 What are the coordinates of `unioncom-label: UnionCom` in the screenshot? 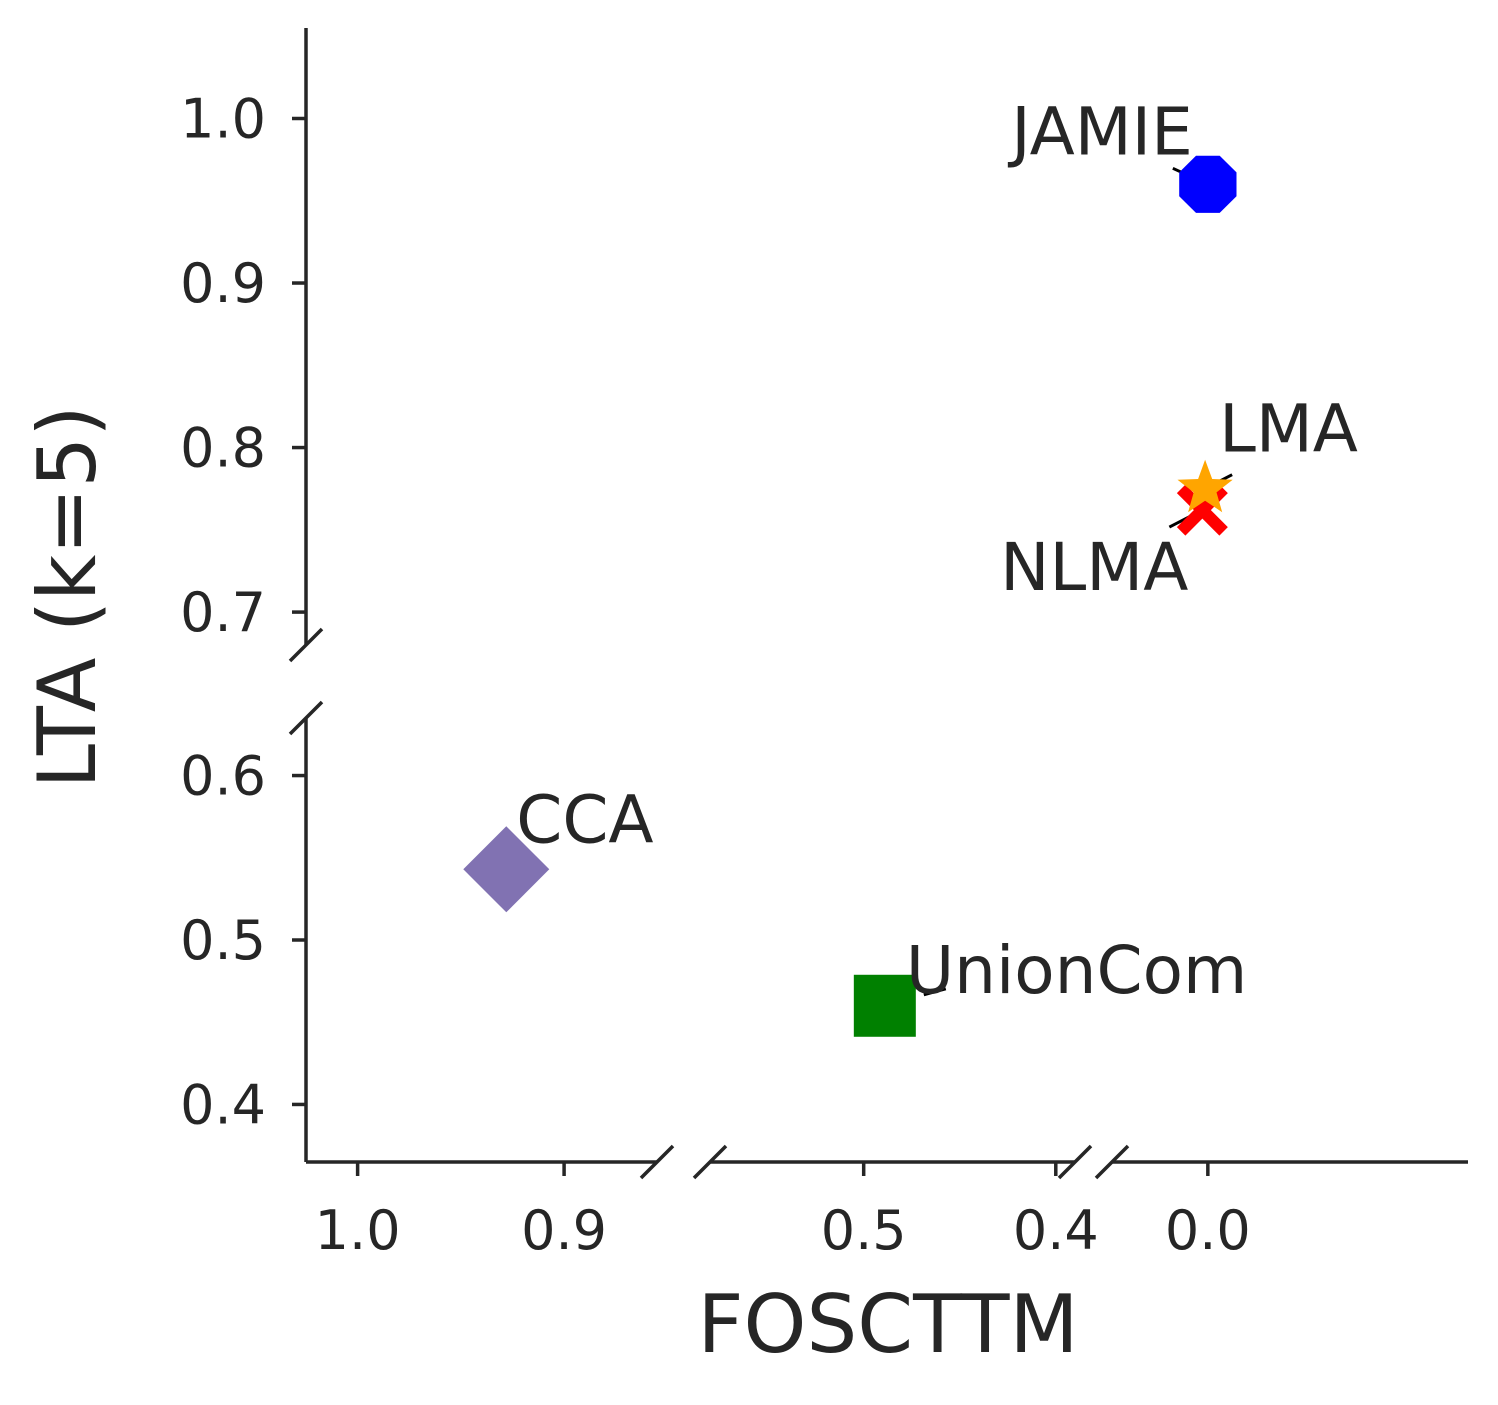 It's located at (1076, 970).